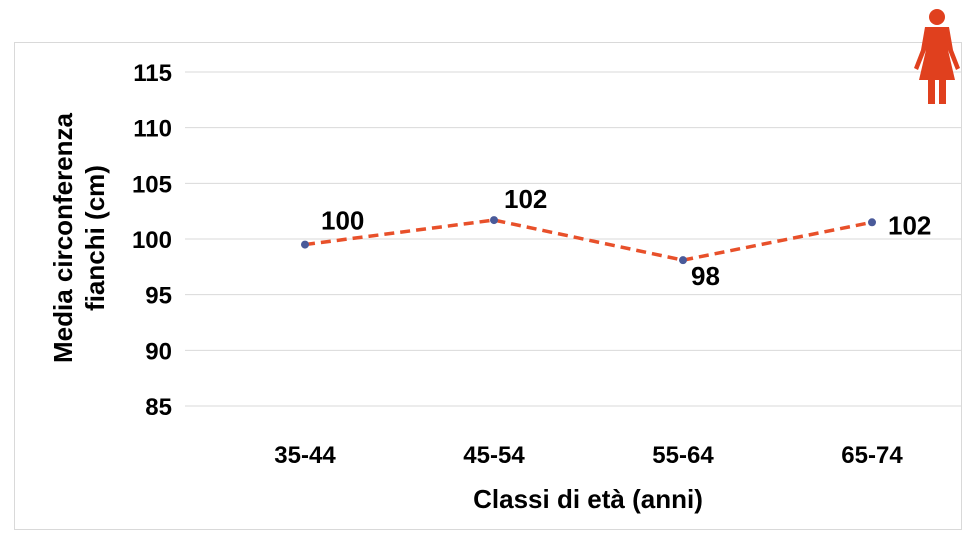  What do you see at coordinates (305, 455) in the screenshot?
I see `x-tick-label: 35-44` at bounding box center [305, 455].